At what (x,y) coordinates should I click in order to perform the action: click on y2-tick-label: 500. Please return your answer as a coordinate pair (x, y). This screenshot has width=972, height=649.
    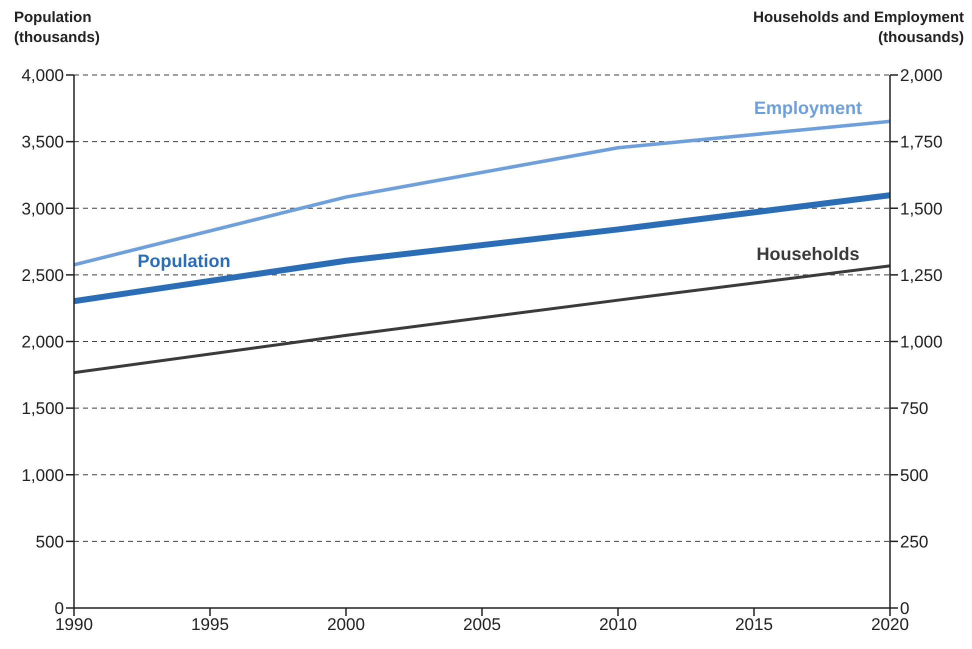
    Looking at the image, I should click on (914, 475).